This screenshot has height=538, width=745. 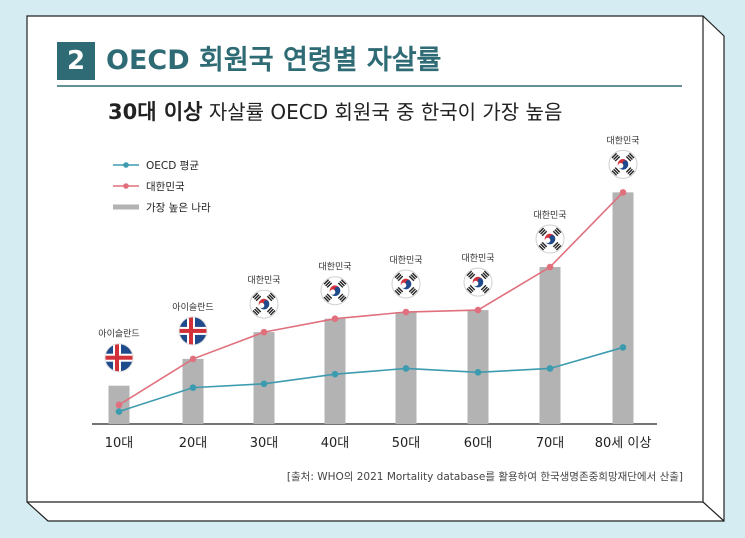 I want to click on x-tick-label-5: 50대, so click(x=406, y=443).